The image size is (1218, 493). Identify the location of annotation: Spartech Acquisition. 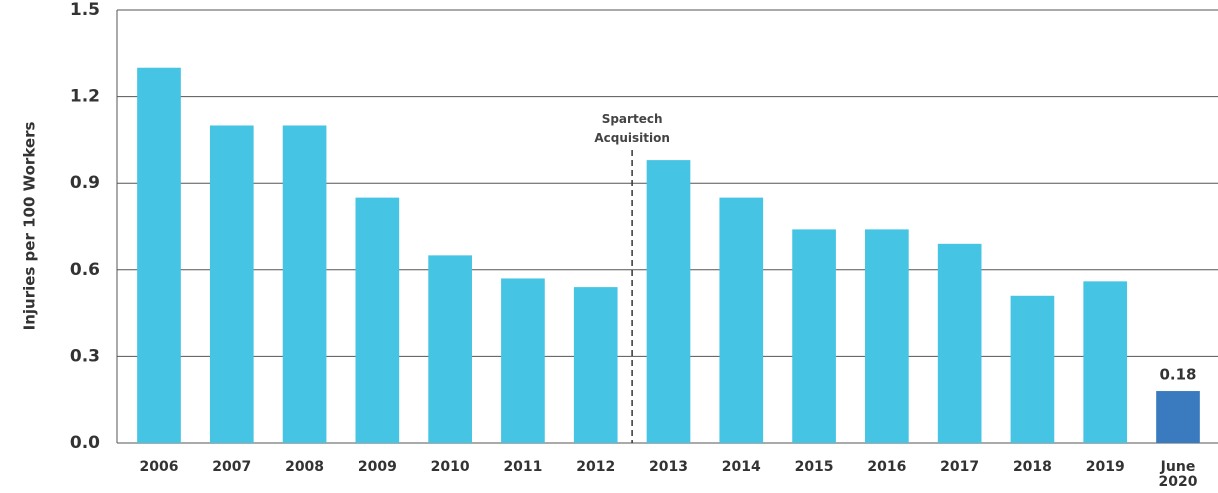
(632, 128).